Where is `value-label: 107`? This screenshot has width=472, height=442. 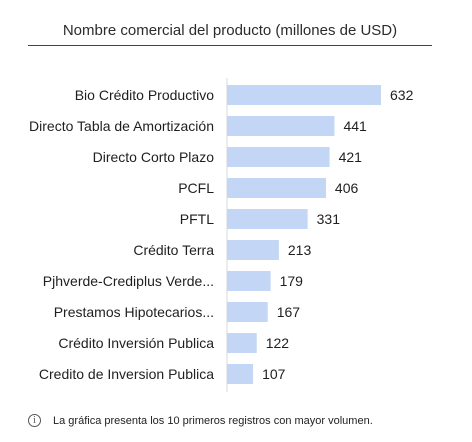
value-label: 107 is located at coordinates (274, 374).